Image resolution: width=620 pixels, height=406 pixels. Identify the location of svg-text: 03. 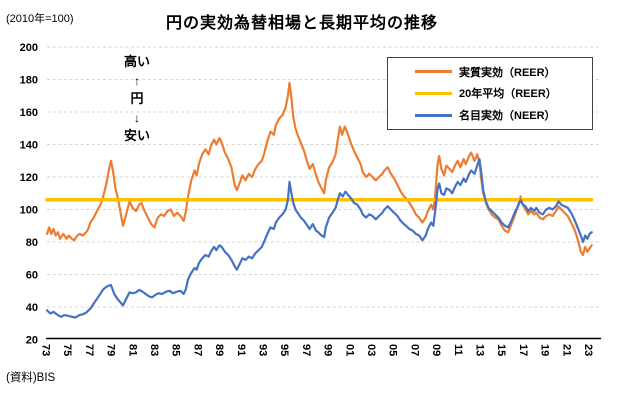
(371, 350).